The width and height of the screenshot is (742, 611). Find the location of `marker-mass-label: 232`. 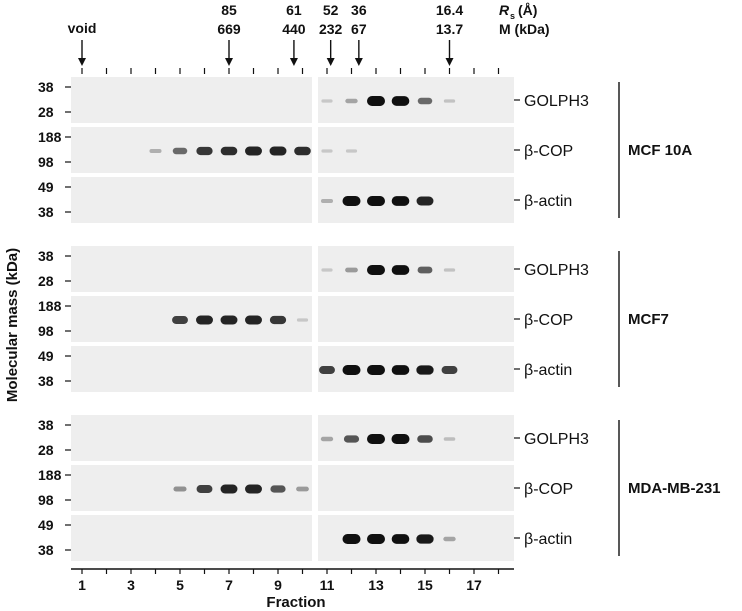

marker-mass-label: 232 is located at coordinates (331, 29).